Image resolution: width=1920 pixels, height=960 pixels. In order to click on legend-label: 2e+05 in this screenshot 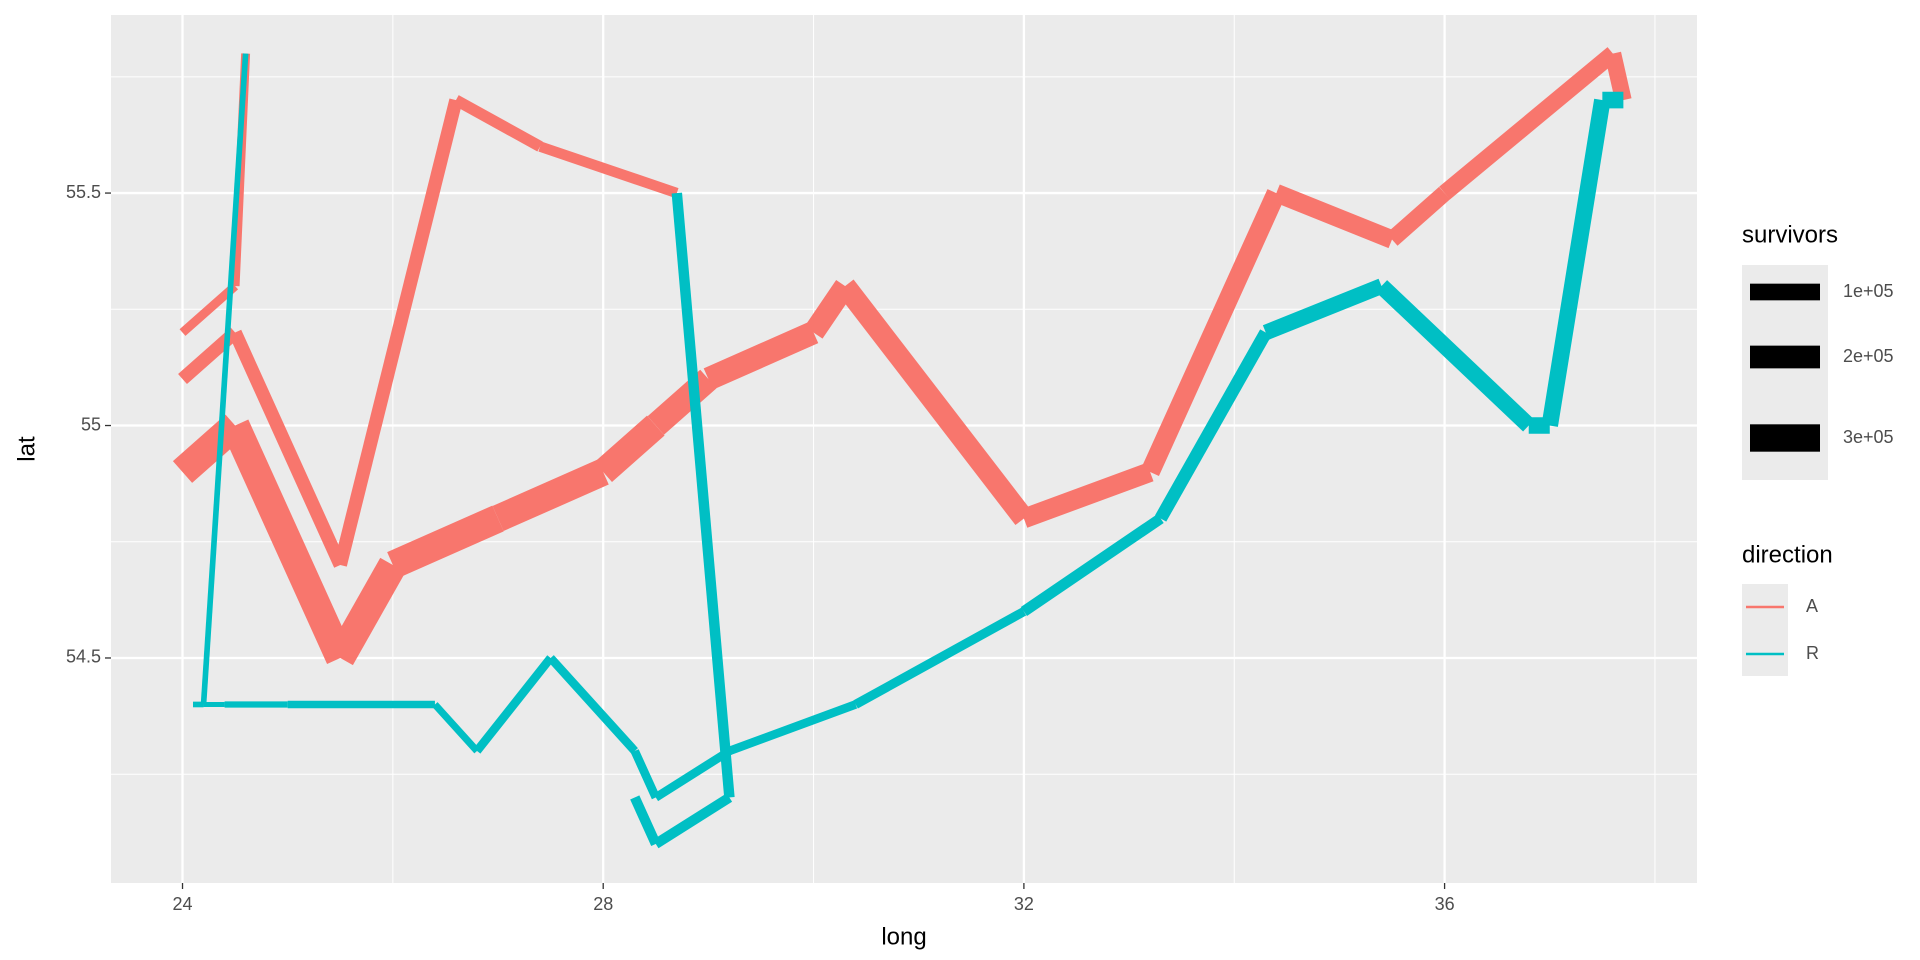, I will do `click(1868, 356)`.